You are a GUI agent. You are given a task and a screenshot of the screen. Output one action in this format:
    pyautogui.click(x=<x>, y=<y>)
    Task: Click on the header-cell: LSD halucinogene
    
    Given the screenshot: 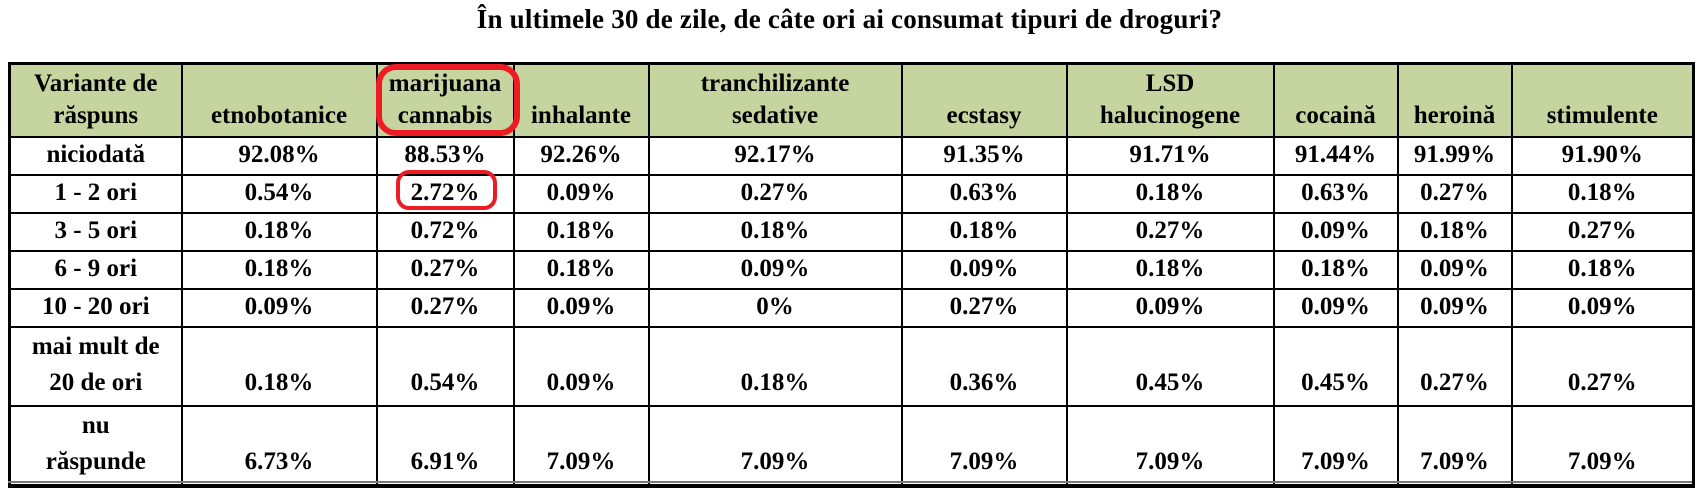 What is the action you would take?
    pyautogui.click(x=1170, y=100)
    